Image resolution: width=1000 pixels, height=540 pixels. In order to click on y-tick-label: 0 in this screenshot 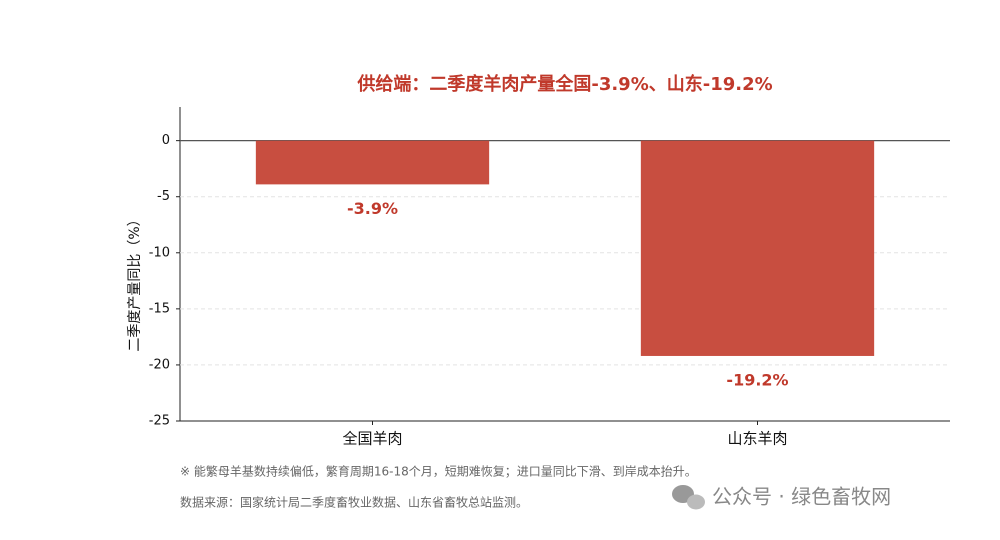, I will do `click(166, 140)`.